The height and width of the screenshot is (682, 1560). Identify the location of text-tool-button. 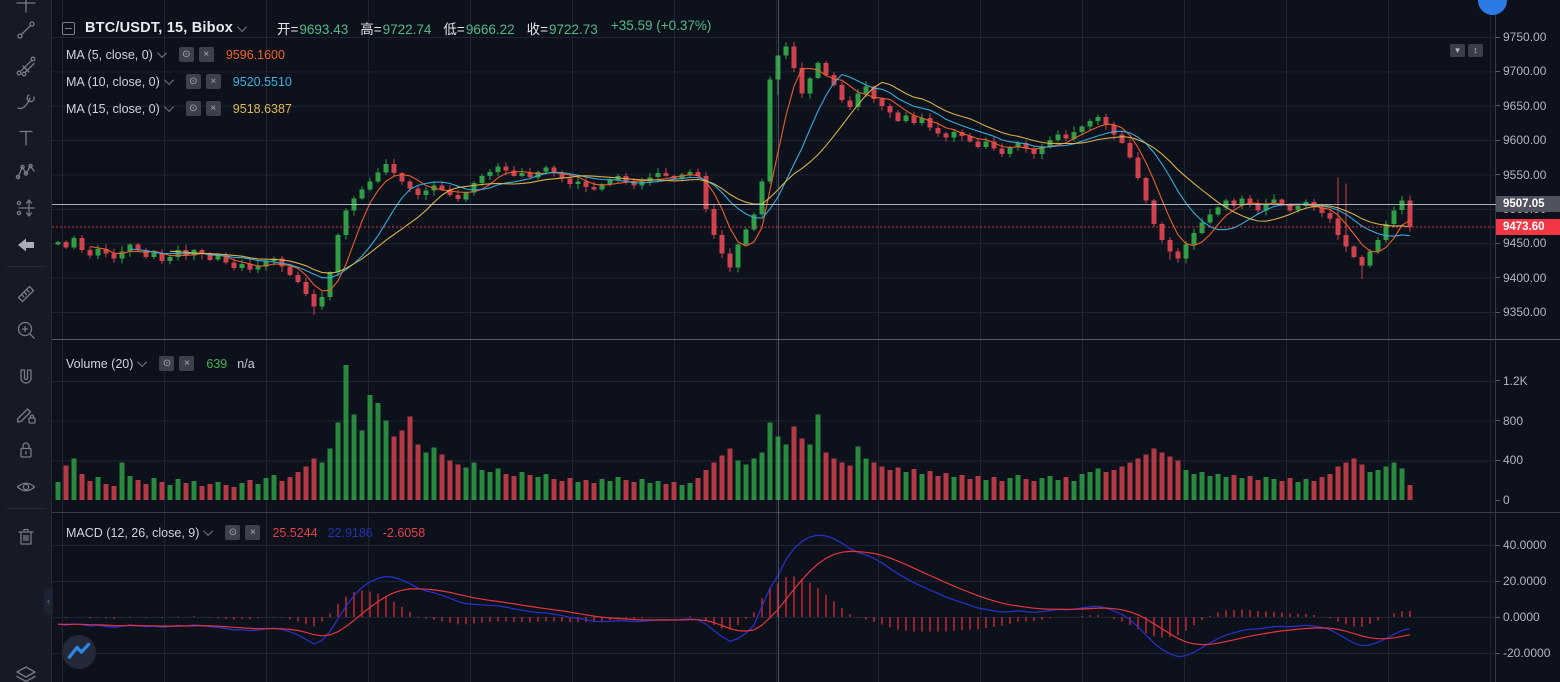
(26, 138).